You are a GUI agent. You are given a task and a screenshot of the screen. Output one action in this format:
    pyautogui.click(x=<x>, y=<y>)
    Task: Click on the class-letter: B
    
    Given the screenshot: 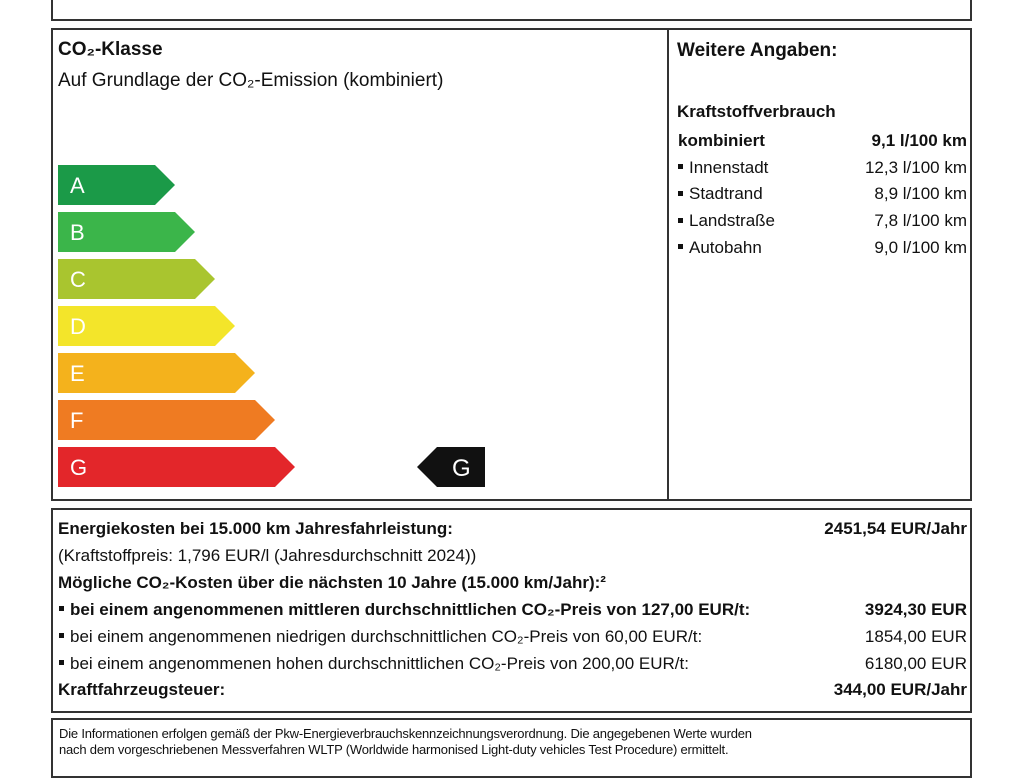 What is the action you would take?
    pyautogui.click(x=77, y=232)
    